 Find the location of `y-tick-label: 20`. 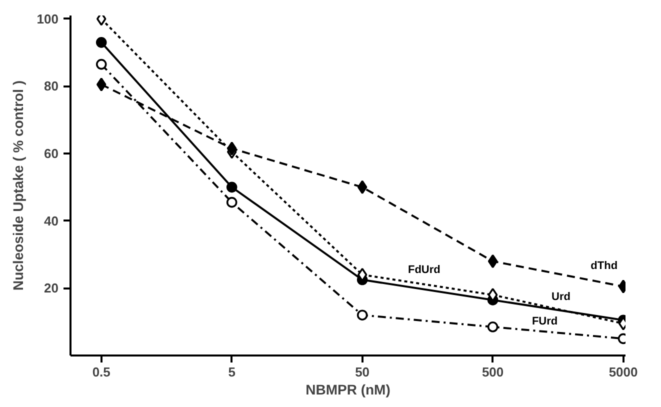

y-tick-label: 20 is located at coordinates (51, 288).